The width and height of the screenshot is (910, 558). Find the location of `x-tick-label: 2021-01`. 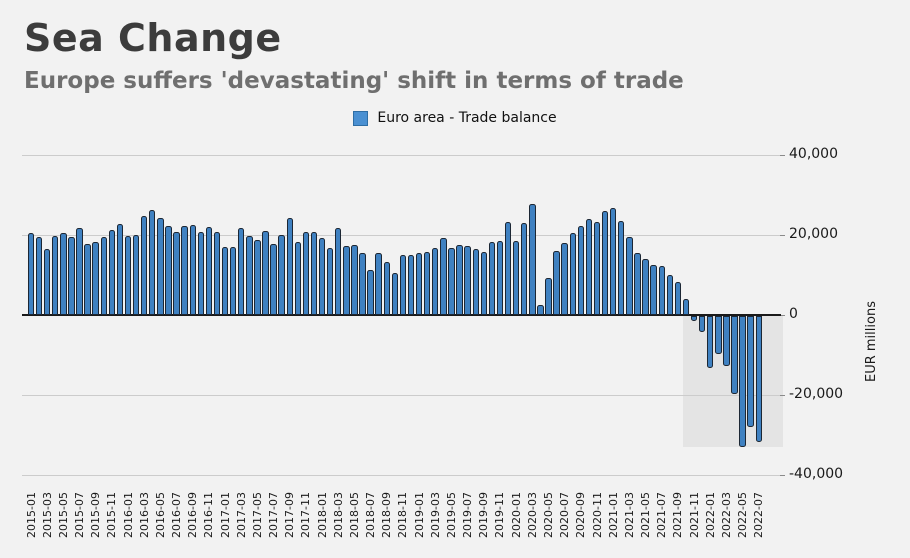

x-tick-label: 2021-01 is located at coordinates (613, 515).